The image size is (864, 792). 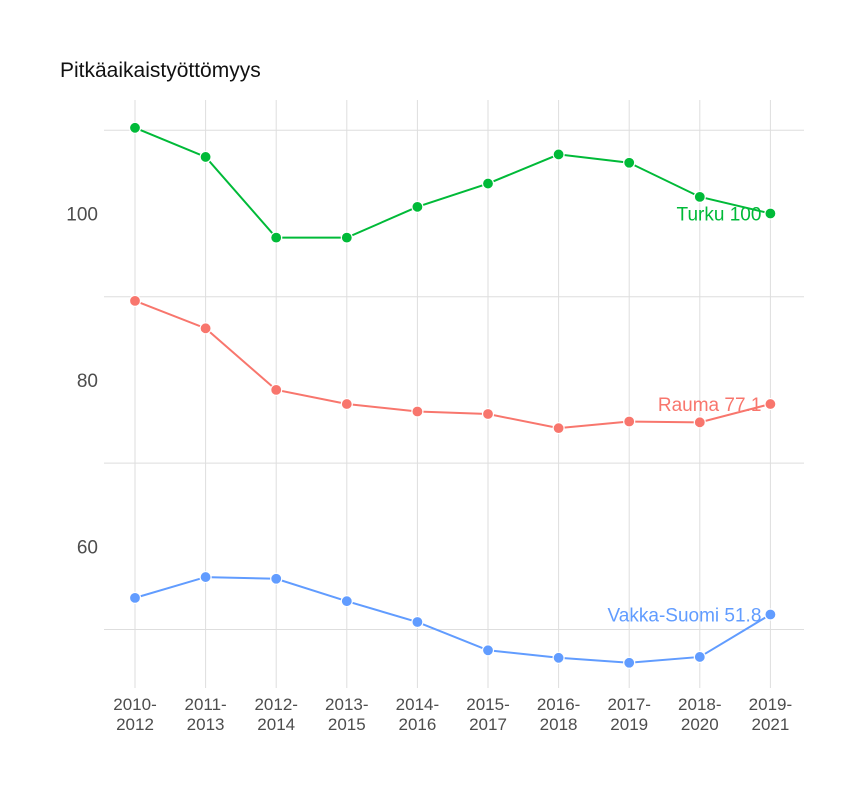 What do you see at coordinates (87, 381) in the screenshot?
I see `y-tick-label: 80` at bounding box center [87, 381].